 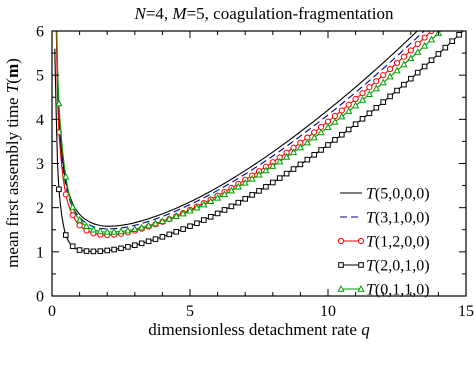 I want to click on y-tick-label: 4, so click(x=40, y=120).